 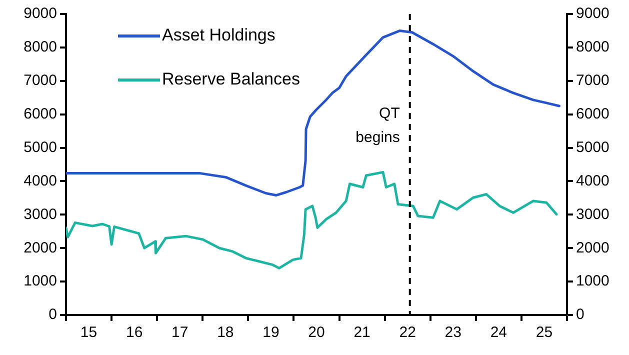 I want to click on y2-tick-label: 1000, so click(x=593, y=281).